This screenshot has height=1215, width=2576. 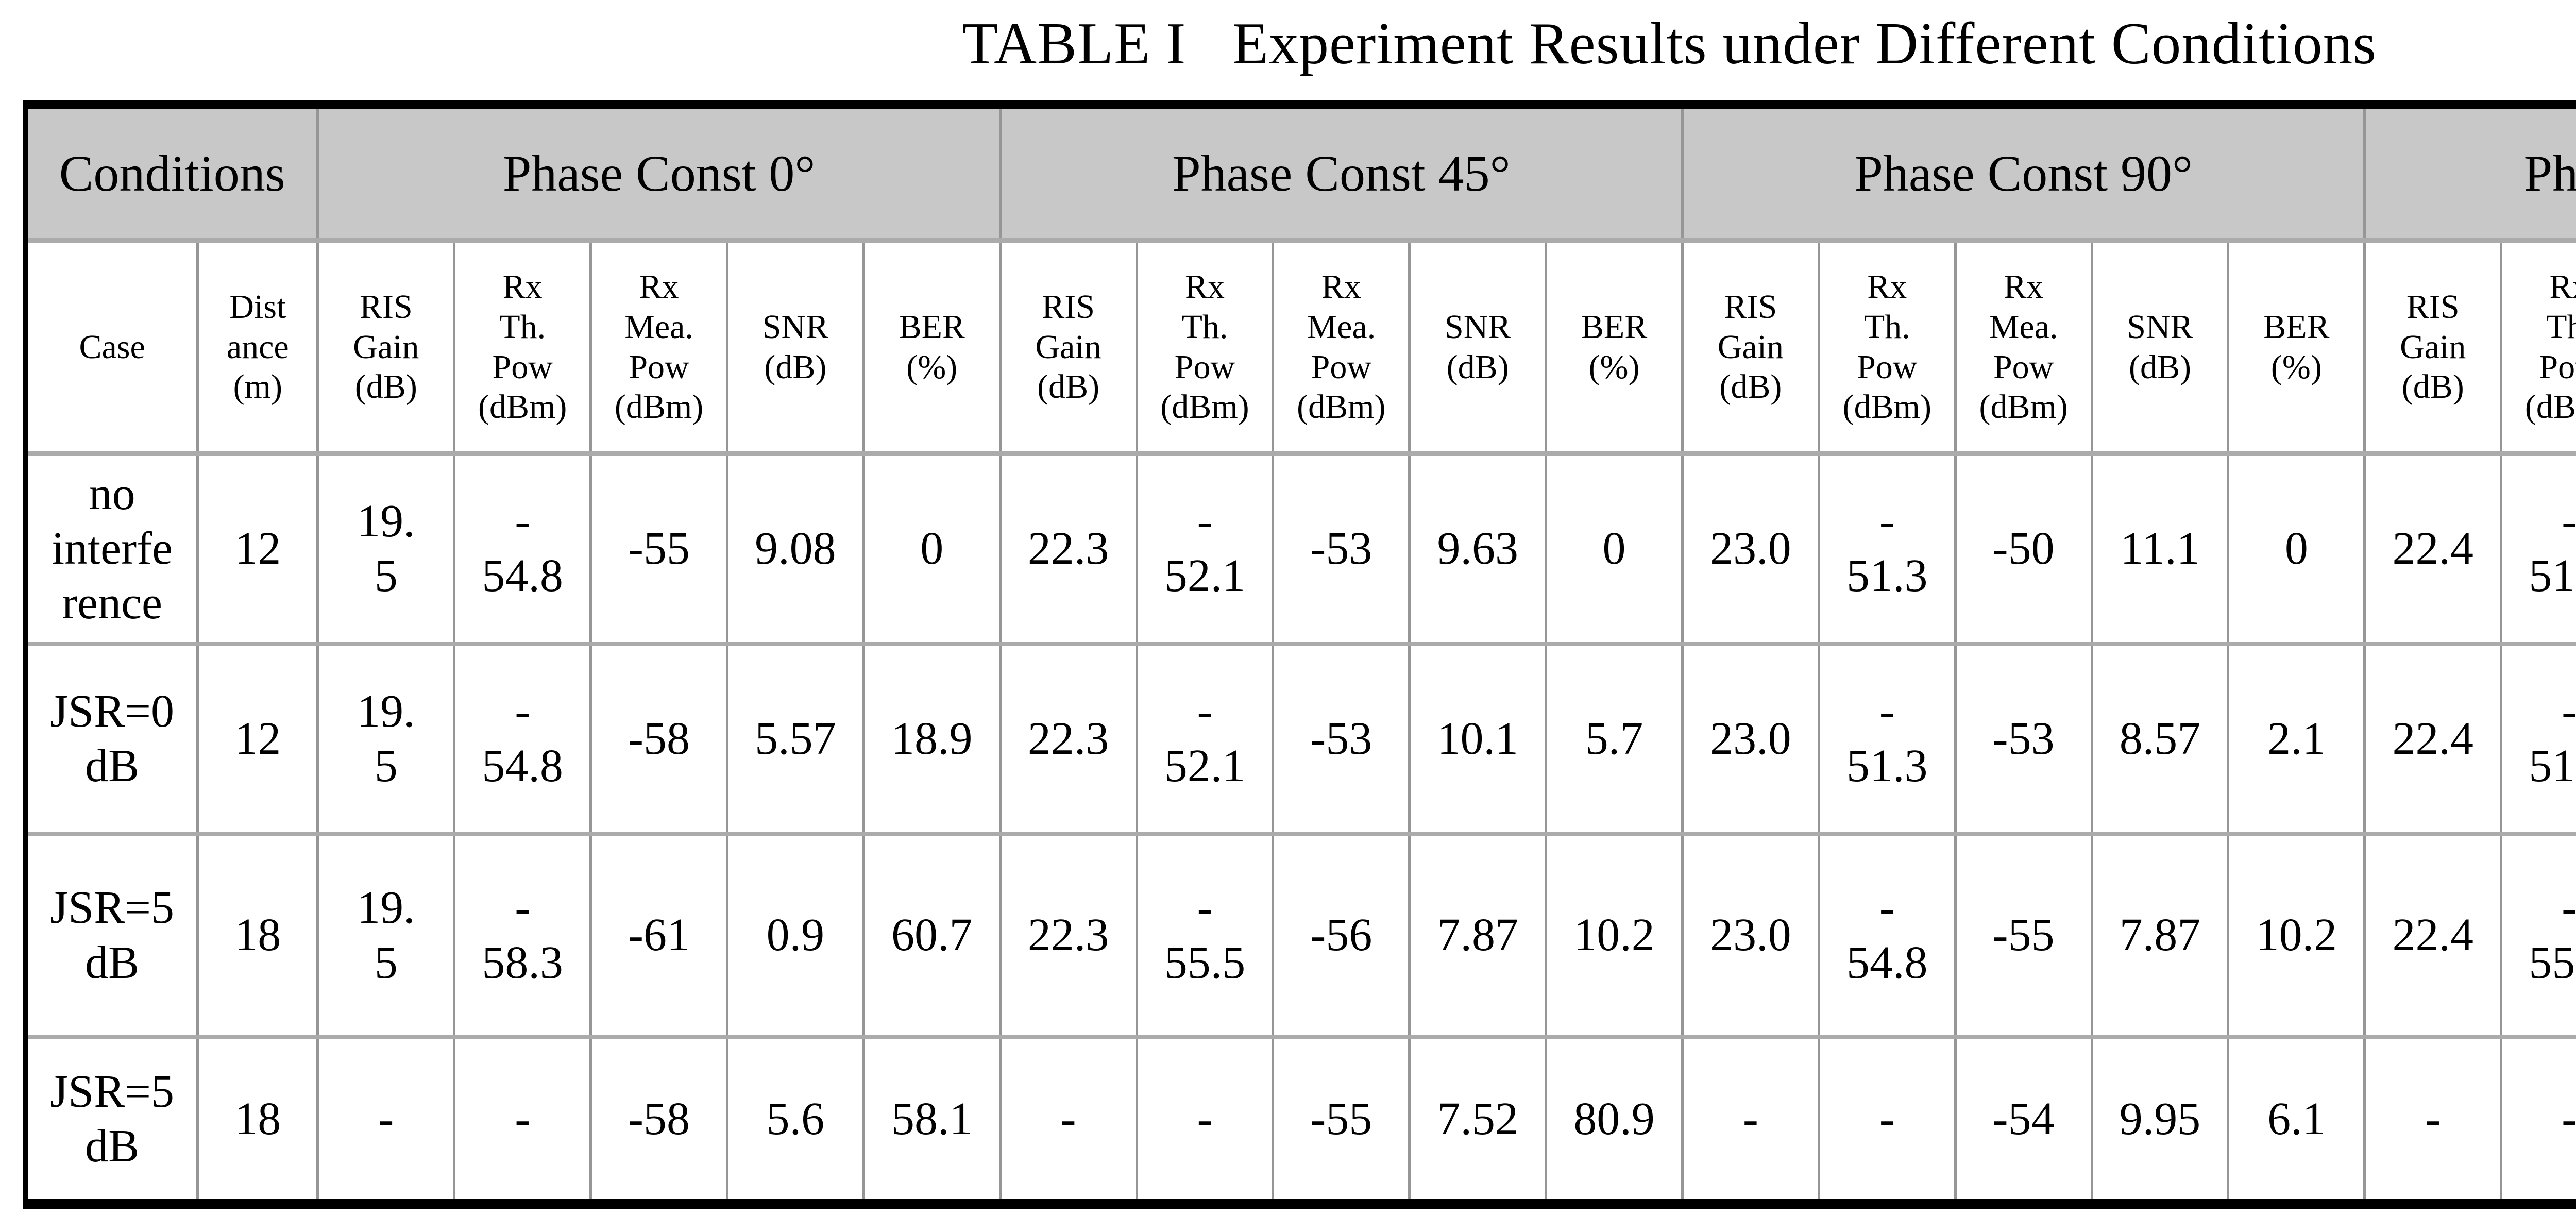 What do you see at coordinates (113, 549) in the screenshot?
I see `case-cell: no interfe rence` at bounding box center [113, 549].